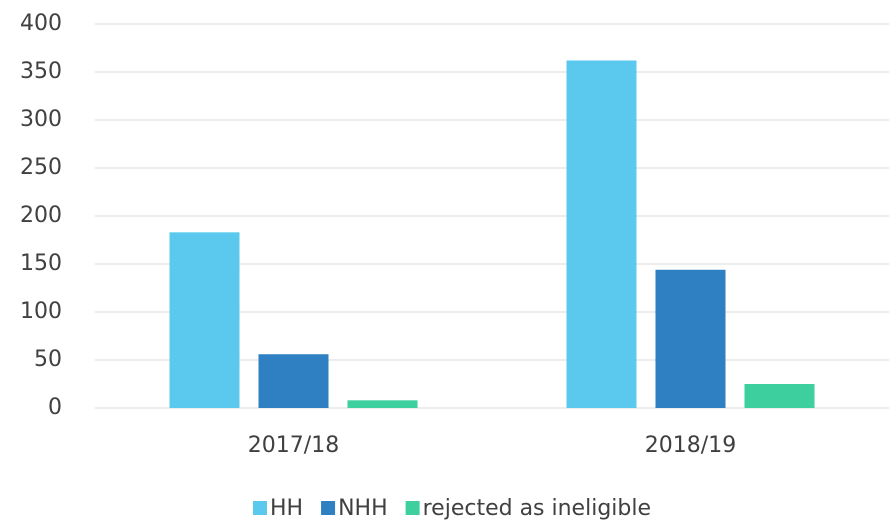  Describe the element at coordinates (48, 359) in the screenshot. I see `y-tick-label: 50` at that location.